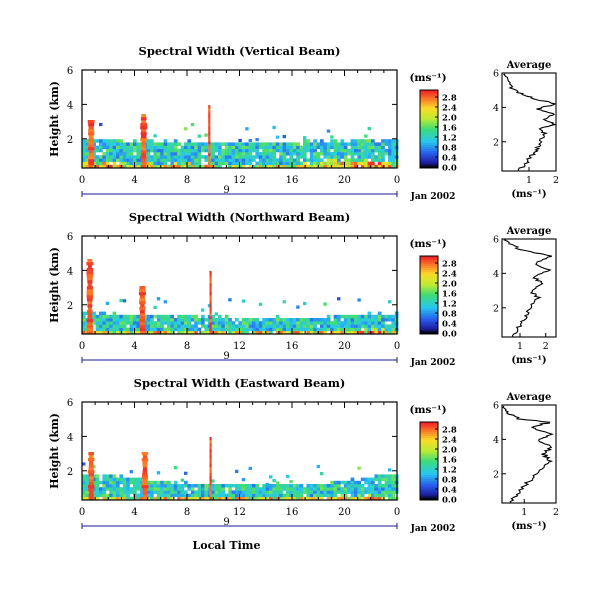  What do you see at coordinates (449, 285) in the screenshot?
I see `colorbar-tick-label: 2.0` at bounding box center [449, 285].